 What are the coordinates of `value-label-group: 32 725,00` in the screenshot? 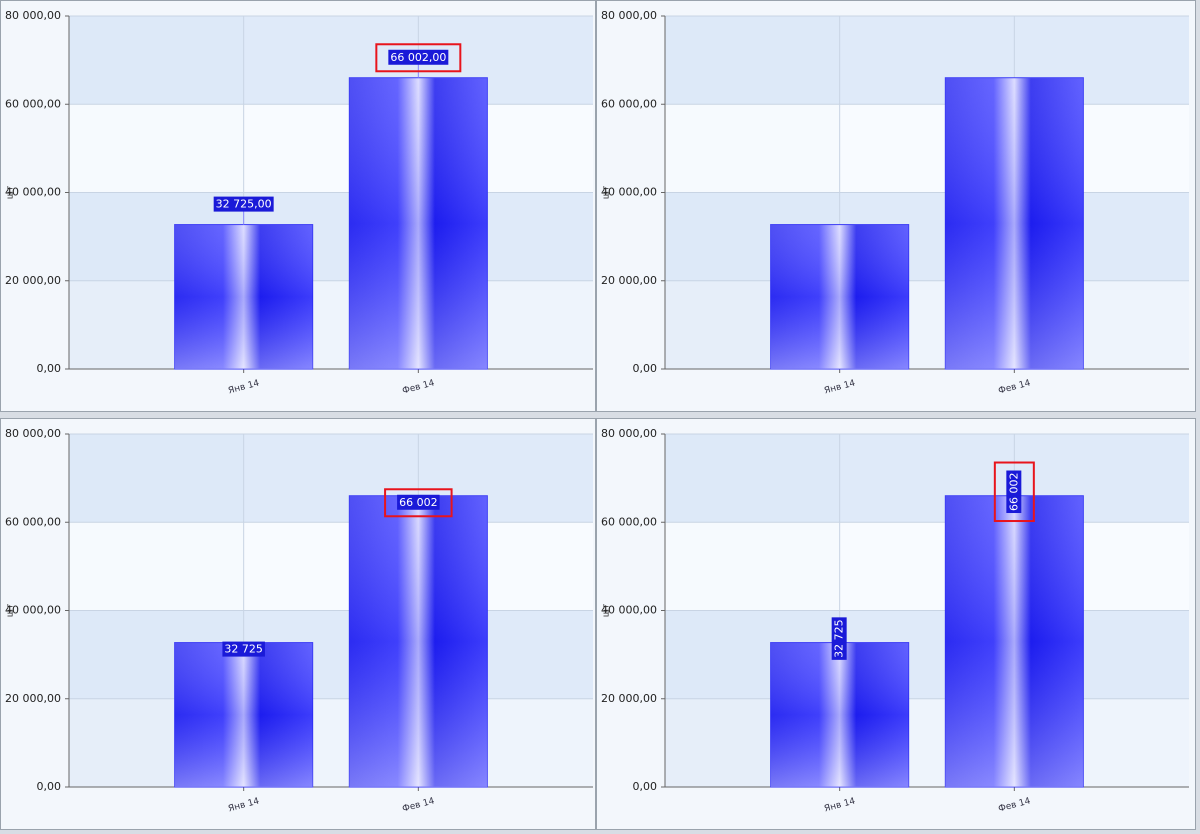 It's located at (243, 204).